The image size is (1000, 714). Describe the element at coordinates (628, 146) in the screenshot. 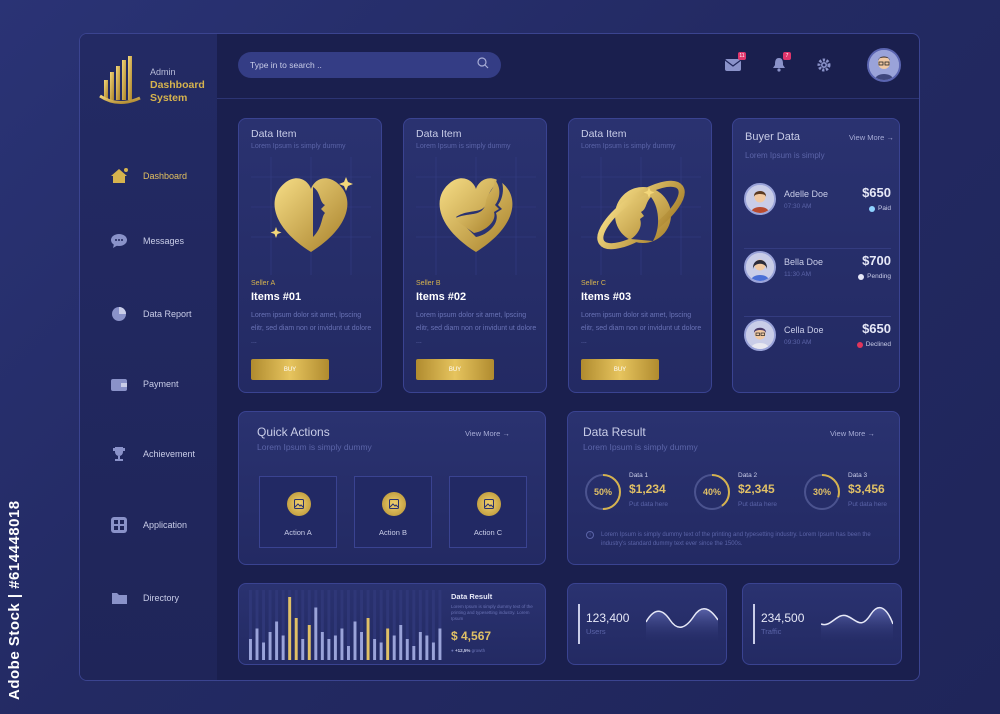

I see `item-card-subtitle: Lorem Ipsum is simply dummy` at that location.